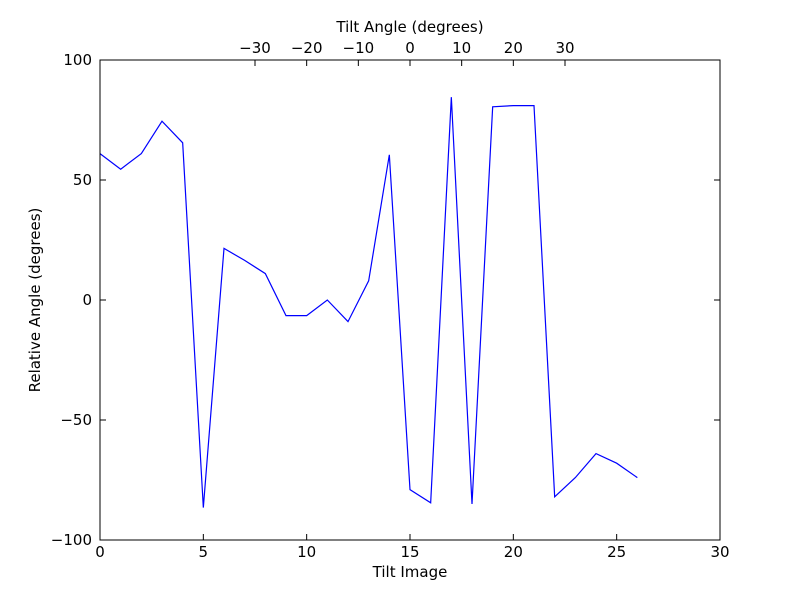 This screenshot has width=800, height=600. Describe the element at coordinates (409, 552) in the screenshot. I see `x-tick-label: 15` at that location.